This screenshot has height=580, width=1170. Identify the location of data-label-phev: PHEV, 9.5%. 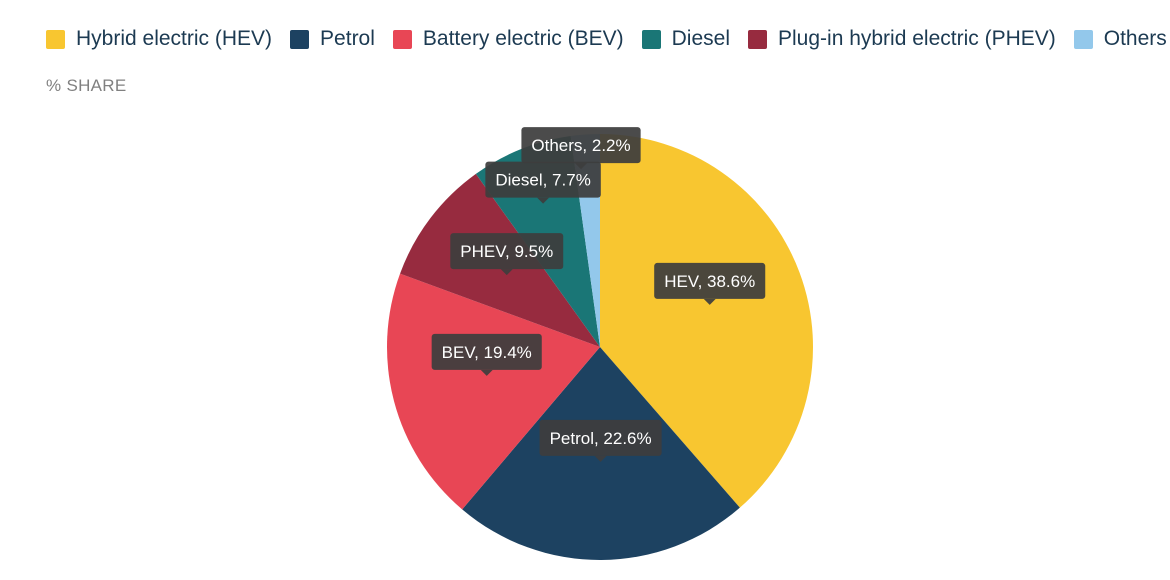
(507, 254).